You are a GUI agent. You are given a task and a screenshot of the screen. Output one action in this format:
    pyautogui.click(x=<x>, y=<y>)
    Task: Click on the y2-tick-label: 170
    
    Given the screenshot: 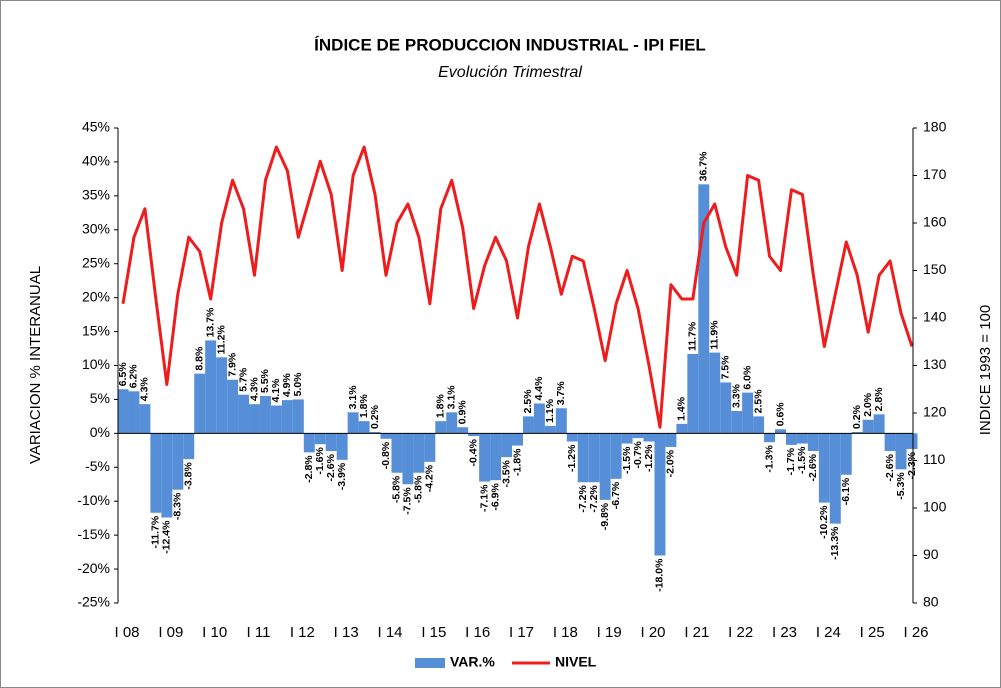 What is the action you would take?
    pyautogui.click(x=935, y=174)
    